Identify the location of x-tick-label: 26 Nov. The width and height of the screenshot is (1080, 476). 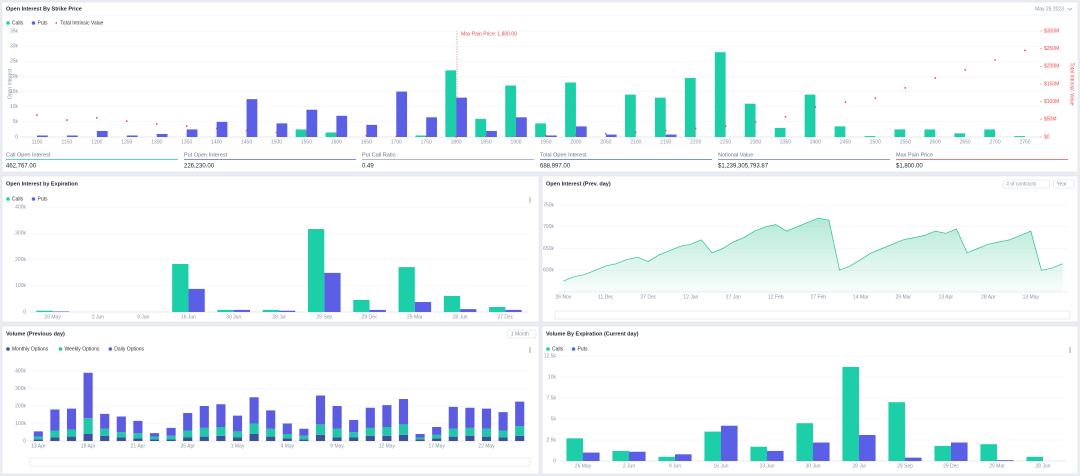
(563, 297).